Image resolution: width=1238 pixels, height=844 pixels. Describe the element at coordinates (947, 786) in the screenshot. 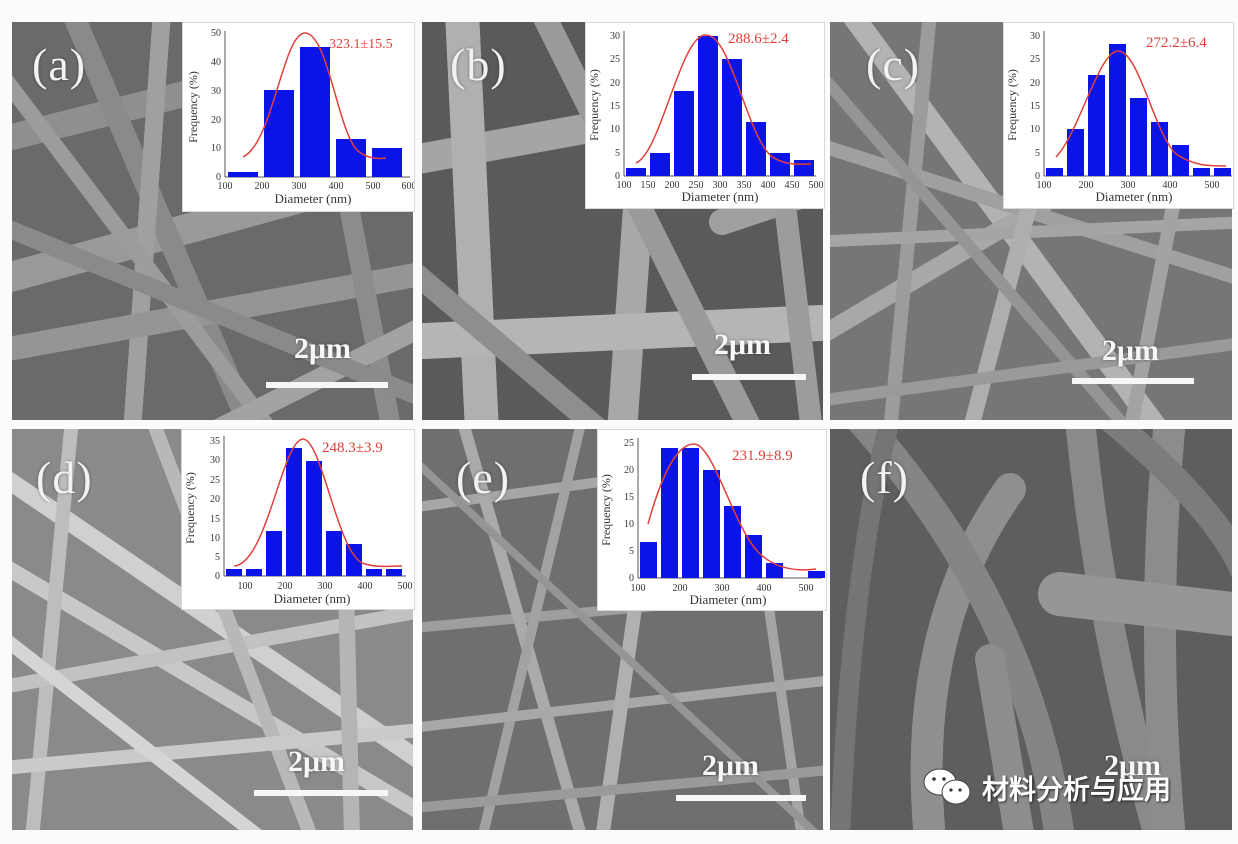

I see `wechat-icon` at that location.